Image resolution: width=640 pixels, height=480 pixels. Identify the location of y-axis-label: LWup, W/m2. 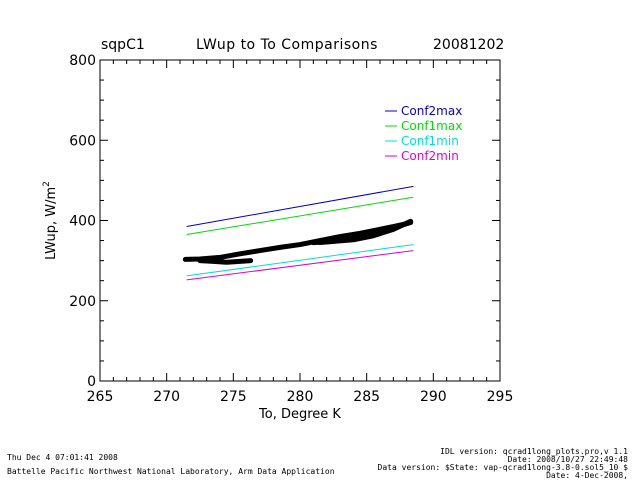
(50, 220).